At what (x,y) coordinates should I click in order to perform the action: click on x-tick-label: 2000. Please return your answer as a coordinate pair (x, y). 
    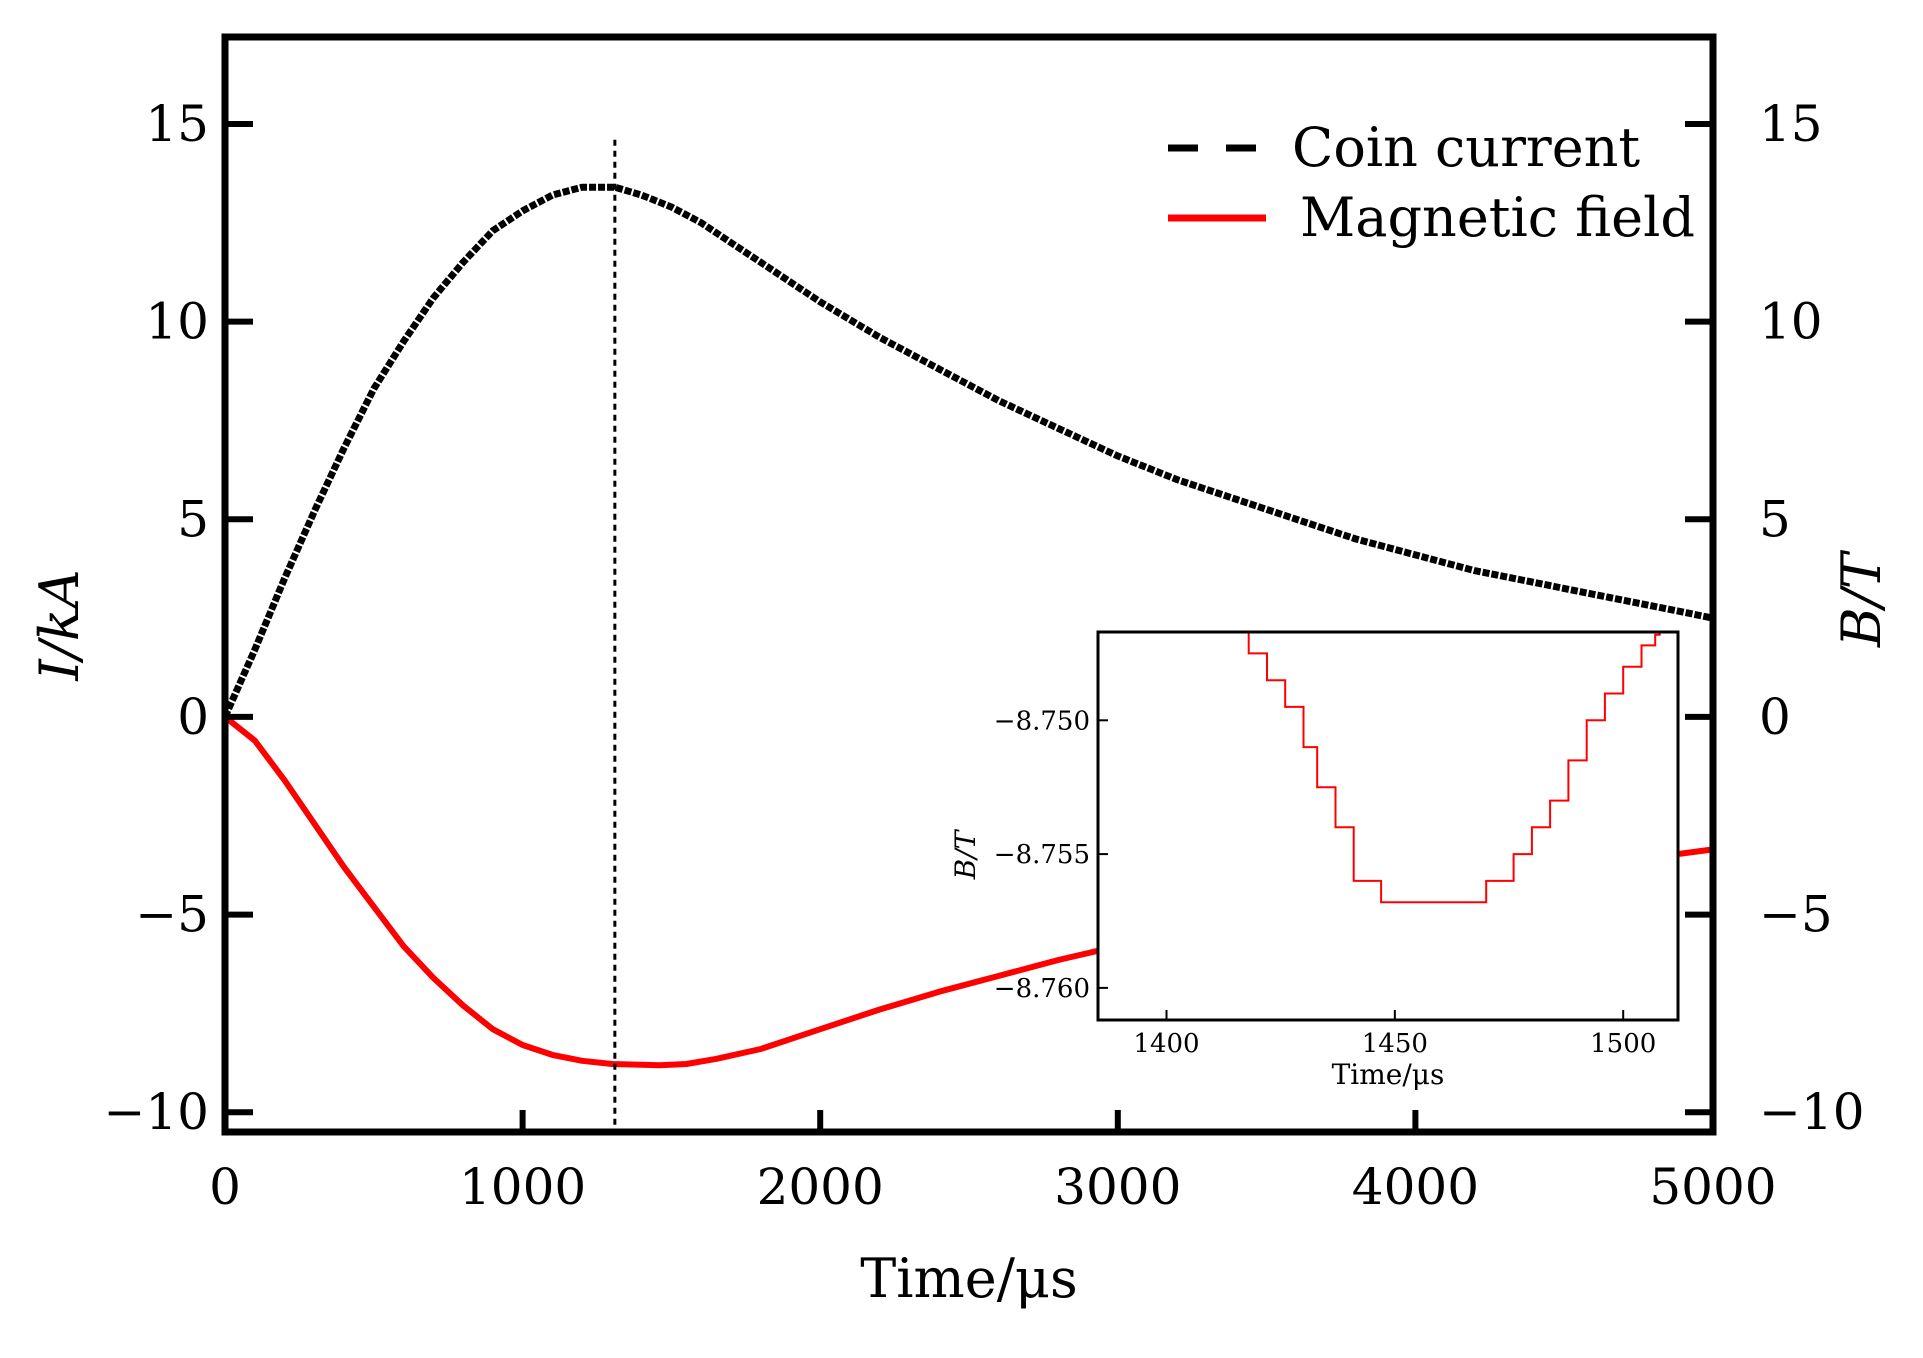
    Looking at the image, I should click on (820, 1187).